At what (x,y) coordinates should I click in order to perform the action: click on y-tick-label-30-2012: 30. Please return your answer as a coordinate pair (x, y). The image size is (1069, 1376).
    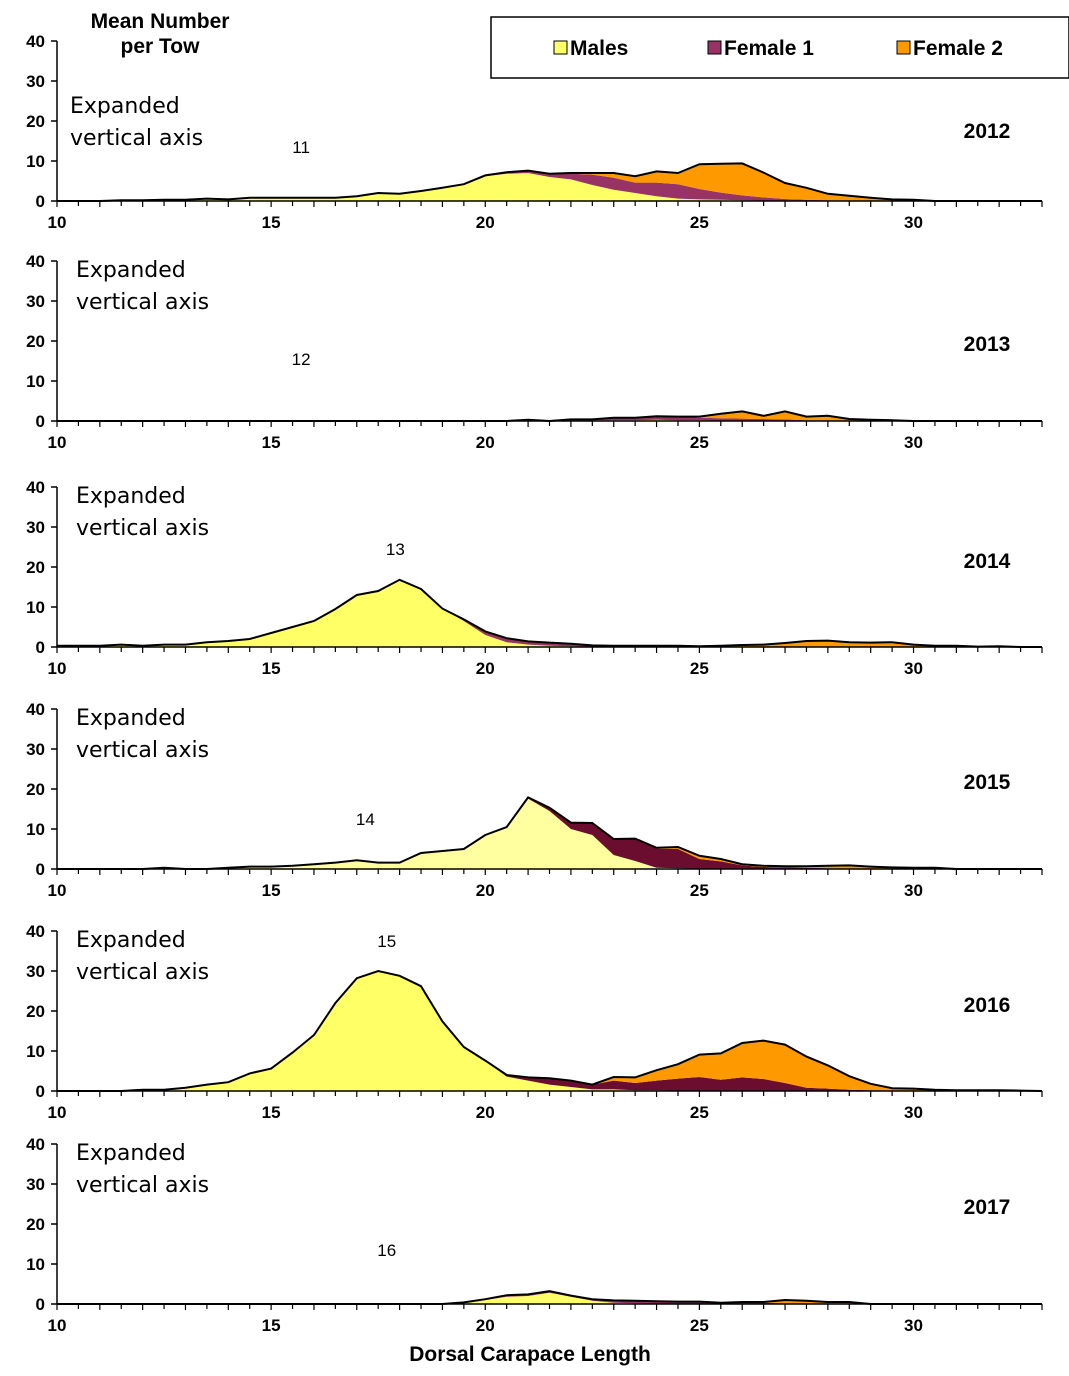
    Looking at the image, I should click on (35, 81).